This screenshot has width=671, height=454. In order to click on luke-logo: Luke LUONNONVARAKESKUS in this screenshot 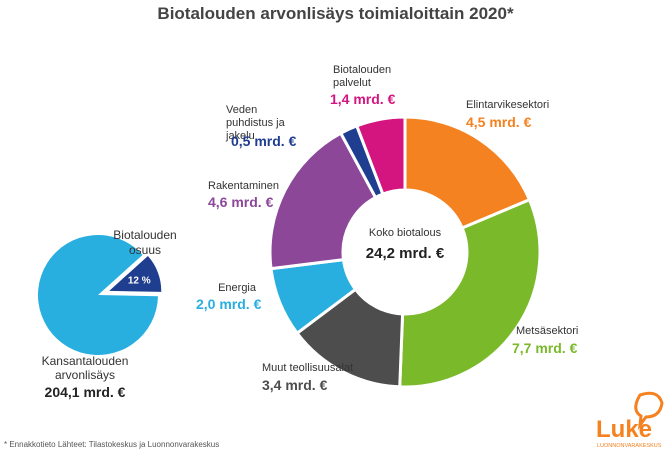, I will do `click(630, 420)`.